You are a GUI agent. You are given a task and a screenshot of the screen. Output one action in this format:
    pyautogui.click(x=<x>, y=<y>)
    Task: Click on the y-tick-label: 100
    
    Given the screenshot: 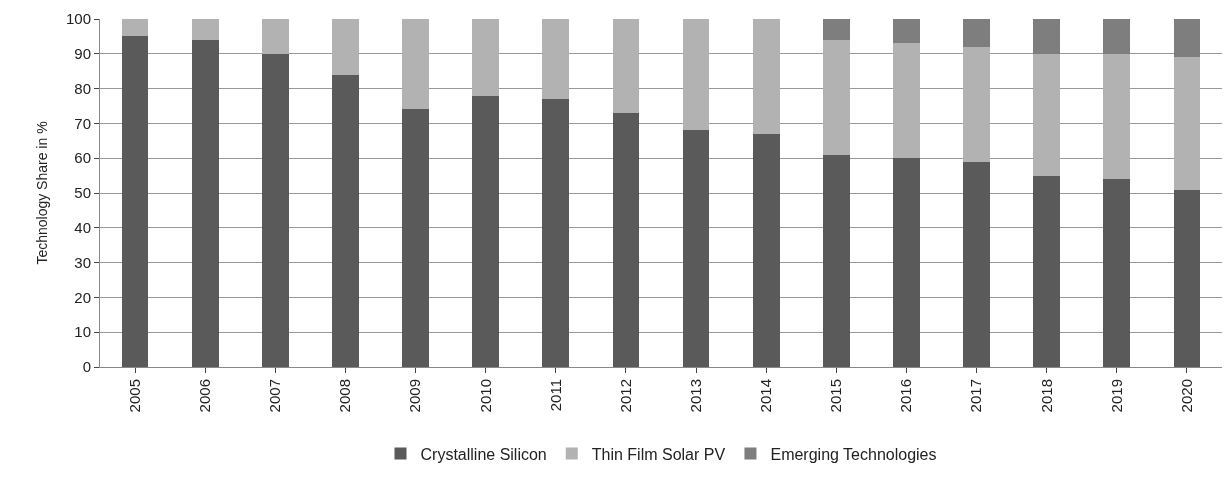 What is the action you would take?
    pyautogui.click(x=78, y=19)
    